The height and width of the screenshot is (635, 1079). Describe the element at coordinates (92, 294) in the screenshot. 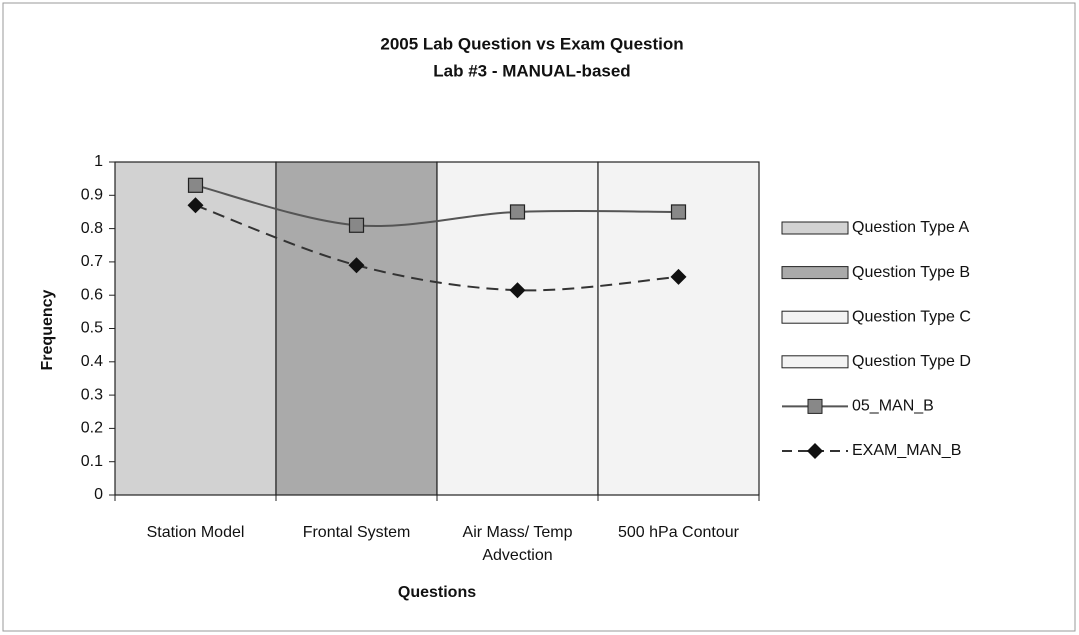

I see `y-tick-label: 0.6` at that location.